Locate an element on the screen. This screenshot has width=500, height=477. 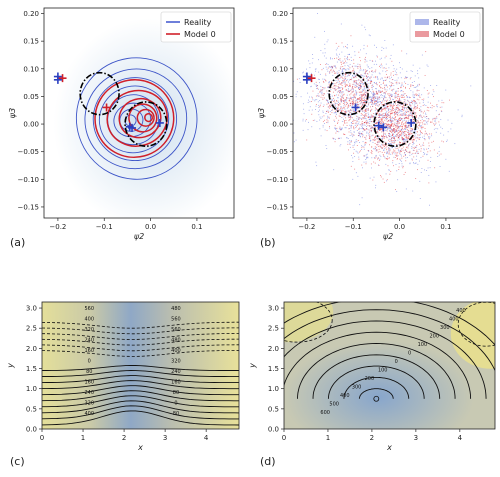
regime-ellipse is located at coordinates (348, 93).